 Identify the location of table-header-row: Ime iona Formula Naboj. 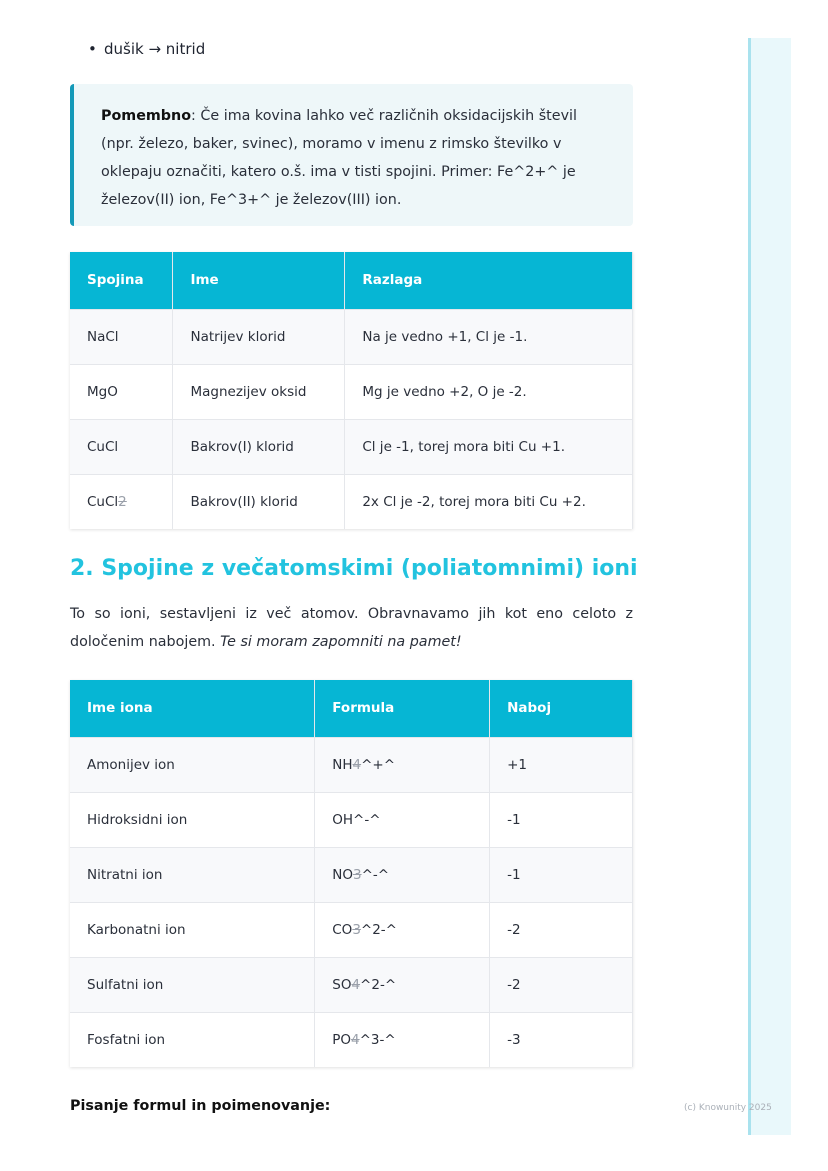
(351, 708).